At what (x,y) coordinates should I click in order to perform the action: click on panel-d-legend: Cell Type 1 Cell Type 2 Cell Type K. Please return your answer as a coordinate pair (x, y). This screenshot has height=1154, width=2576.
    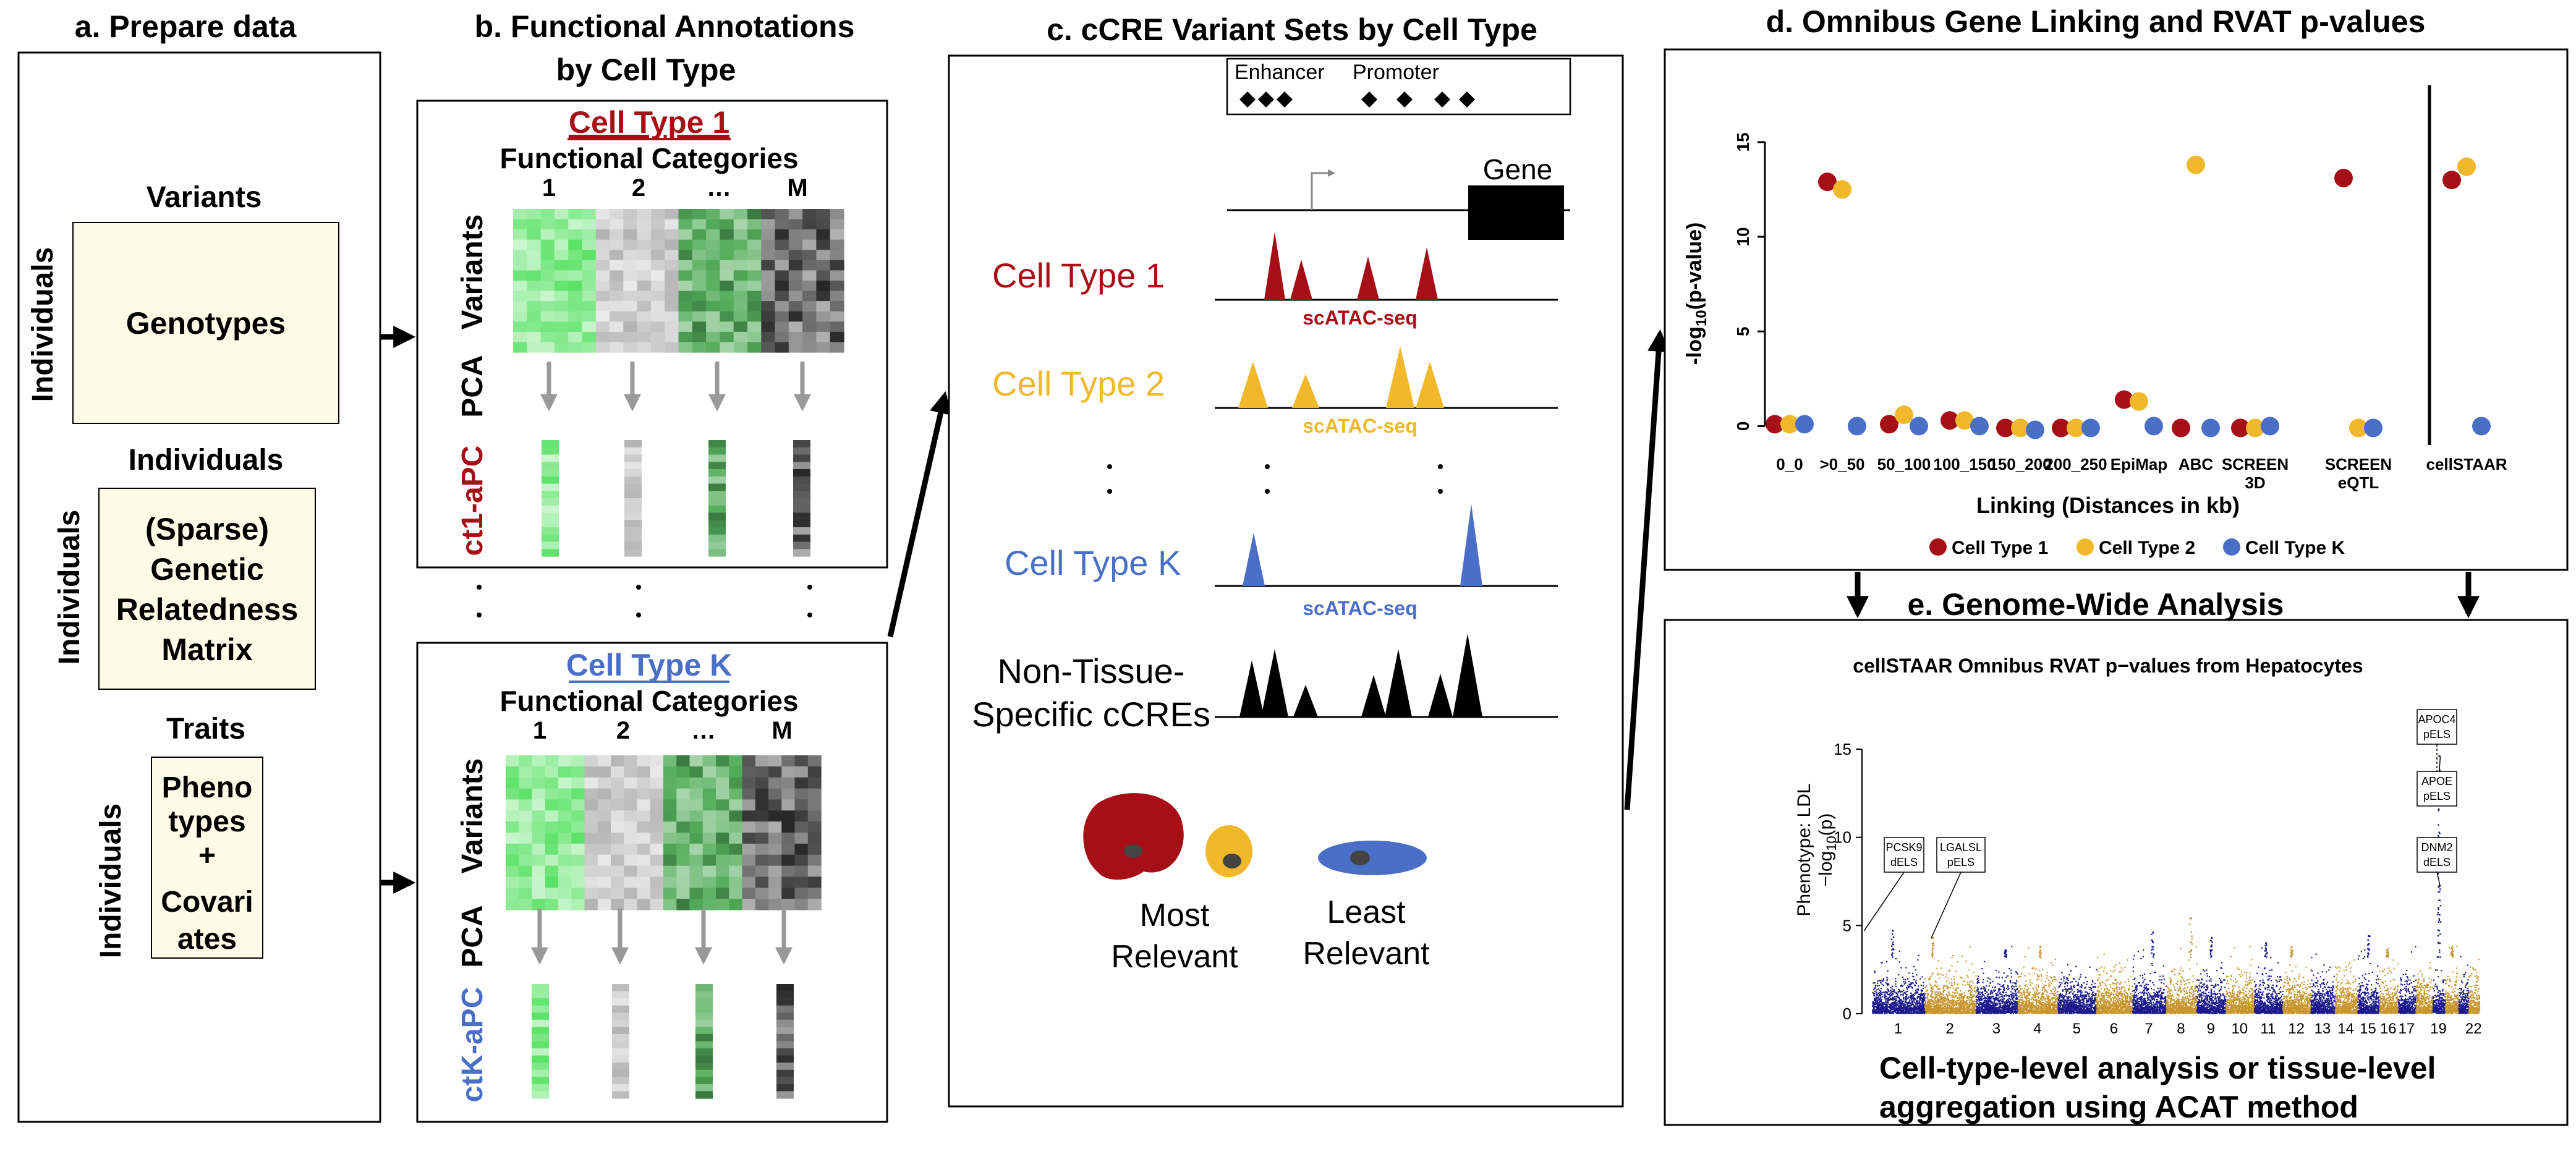
    Looking at the image, I should click on (2137, 548).